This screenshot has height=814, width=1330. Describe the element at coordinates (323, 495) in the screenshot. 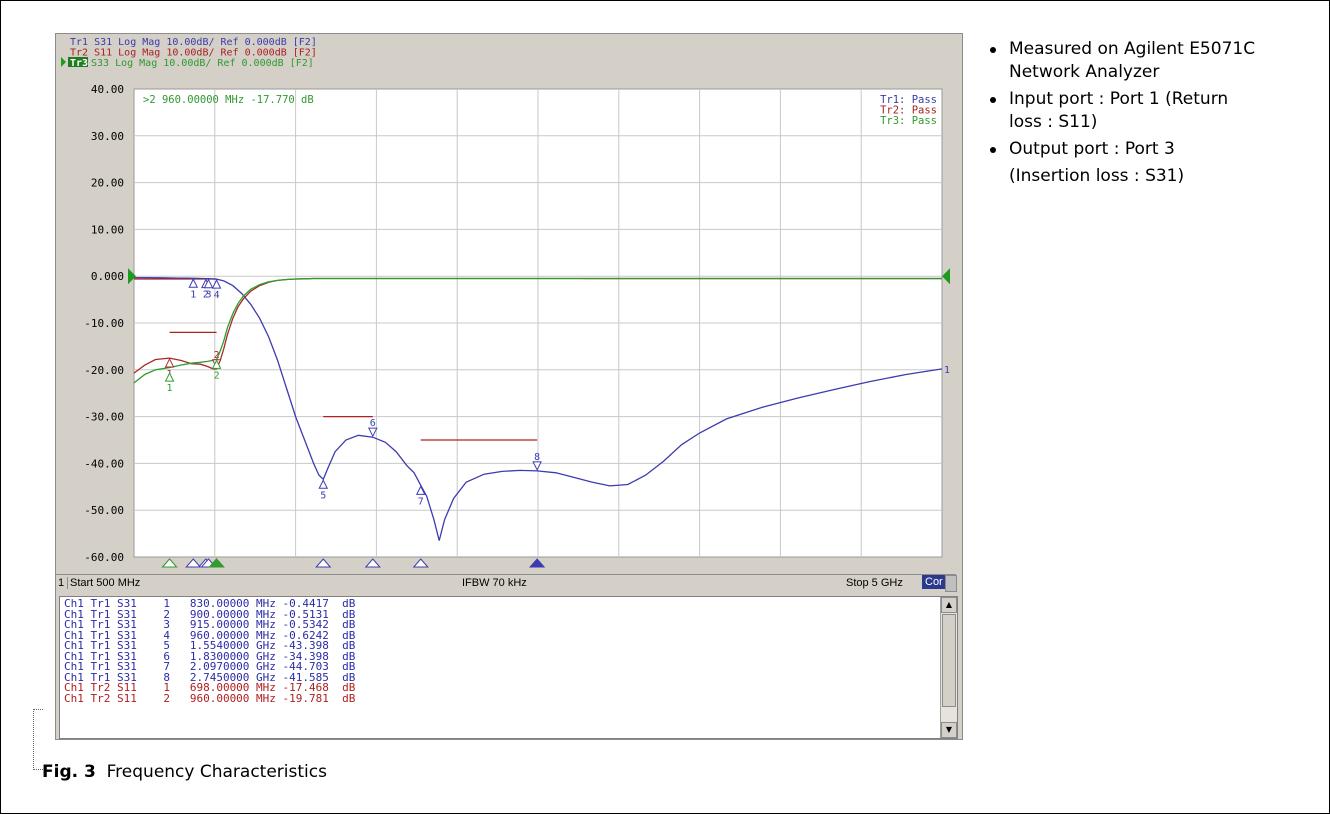

I see `marker-label: 5` at that location.